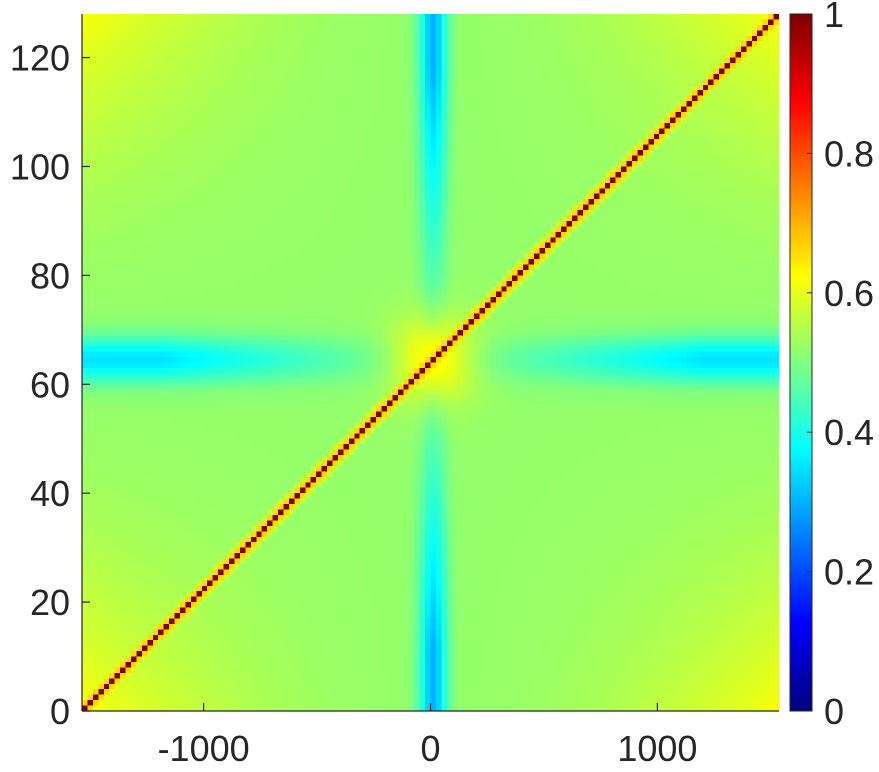 The height and width of the screenshot is (772, 879). I want to click on colorbar-gradient, so click(801, 362).